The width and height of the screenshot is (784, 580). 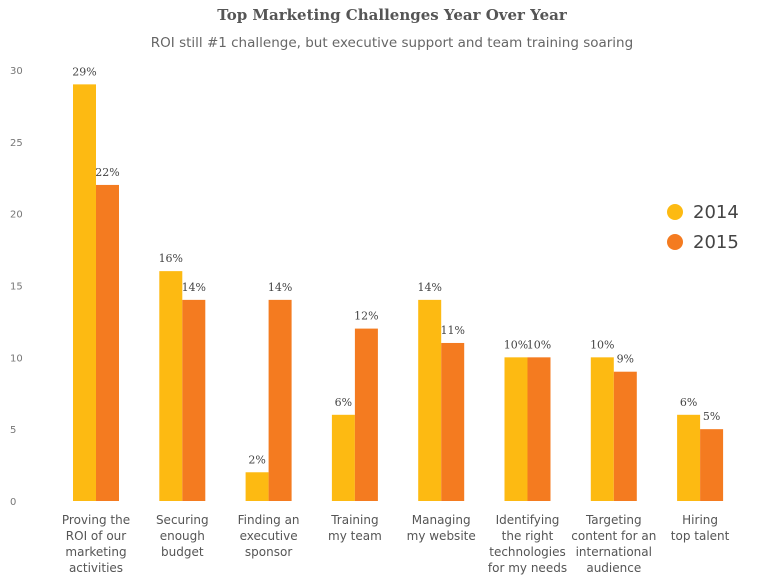 What do you see at coordinates (614, 552) in the screenshot?
I see `x-tick-label: international` at bounding box center [614, 552].